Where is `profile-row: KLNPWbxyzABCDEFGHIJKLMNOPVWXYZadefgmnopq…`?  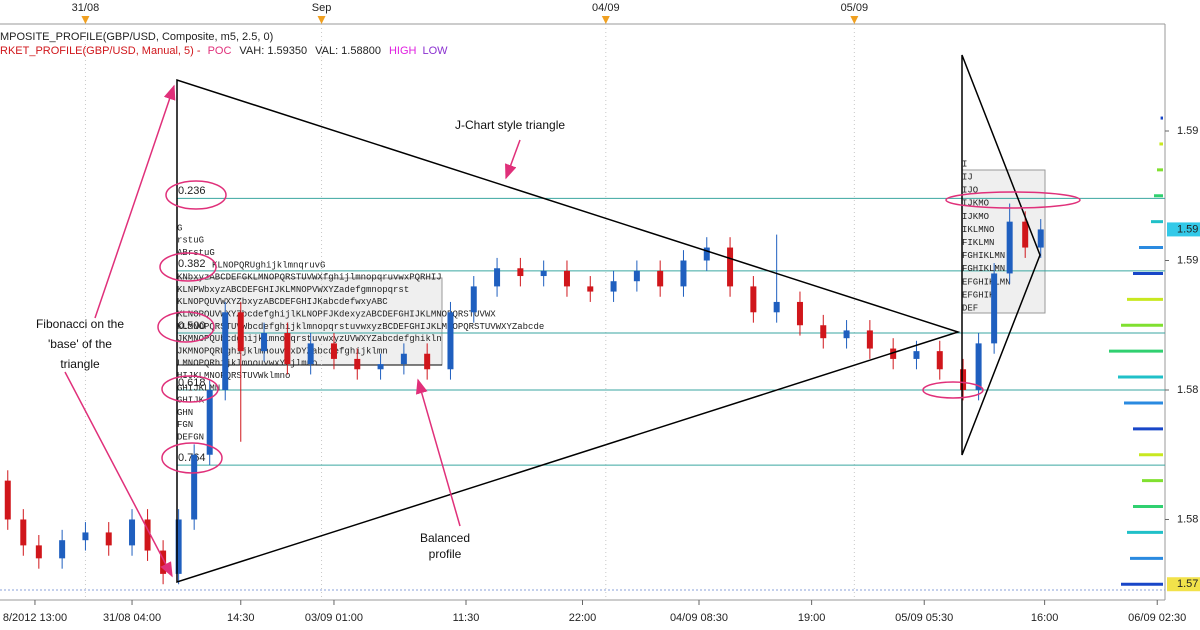 profile-row: KLNPWbxyzABCDEFGHIJKLMNOPVWXYZadefgmnopq… is located at coordinates (293, 290).